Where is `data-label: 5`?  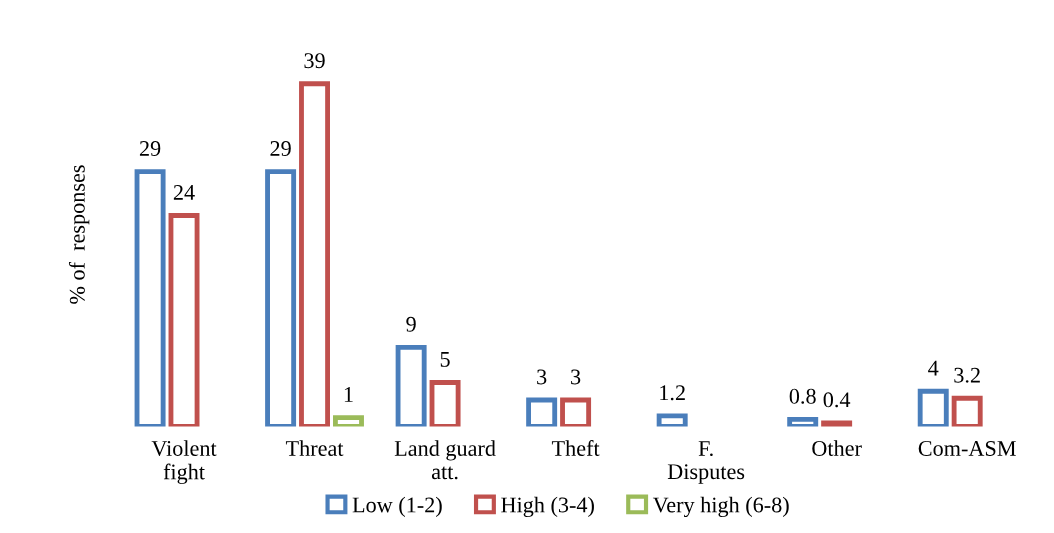
data-label: 5 is located at coordinates (445, 359).